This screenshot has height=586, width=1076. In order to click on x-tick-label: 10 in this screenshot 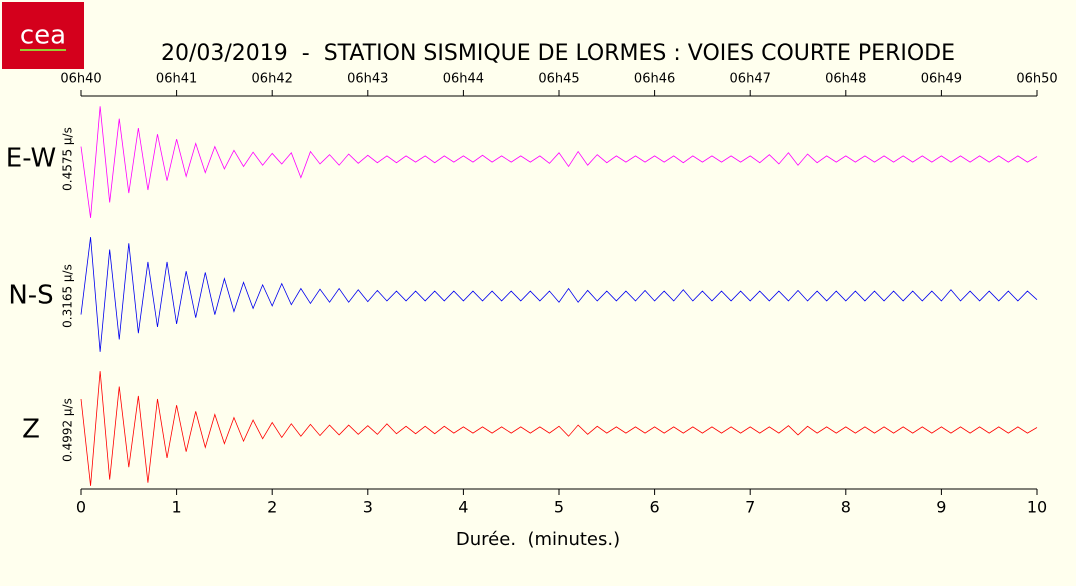, I will do `click(1037, 507)`.